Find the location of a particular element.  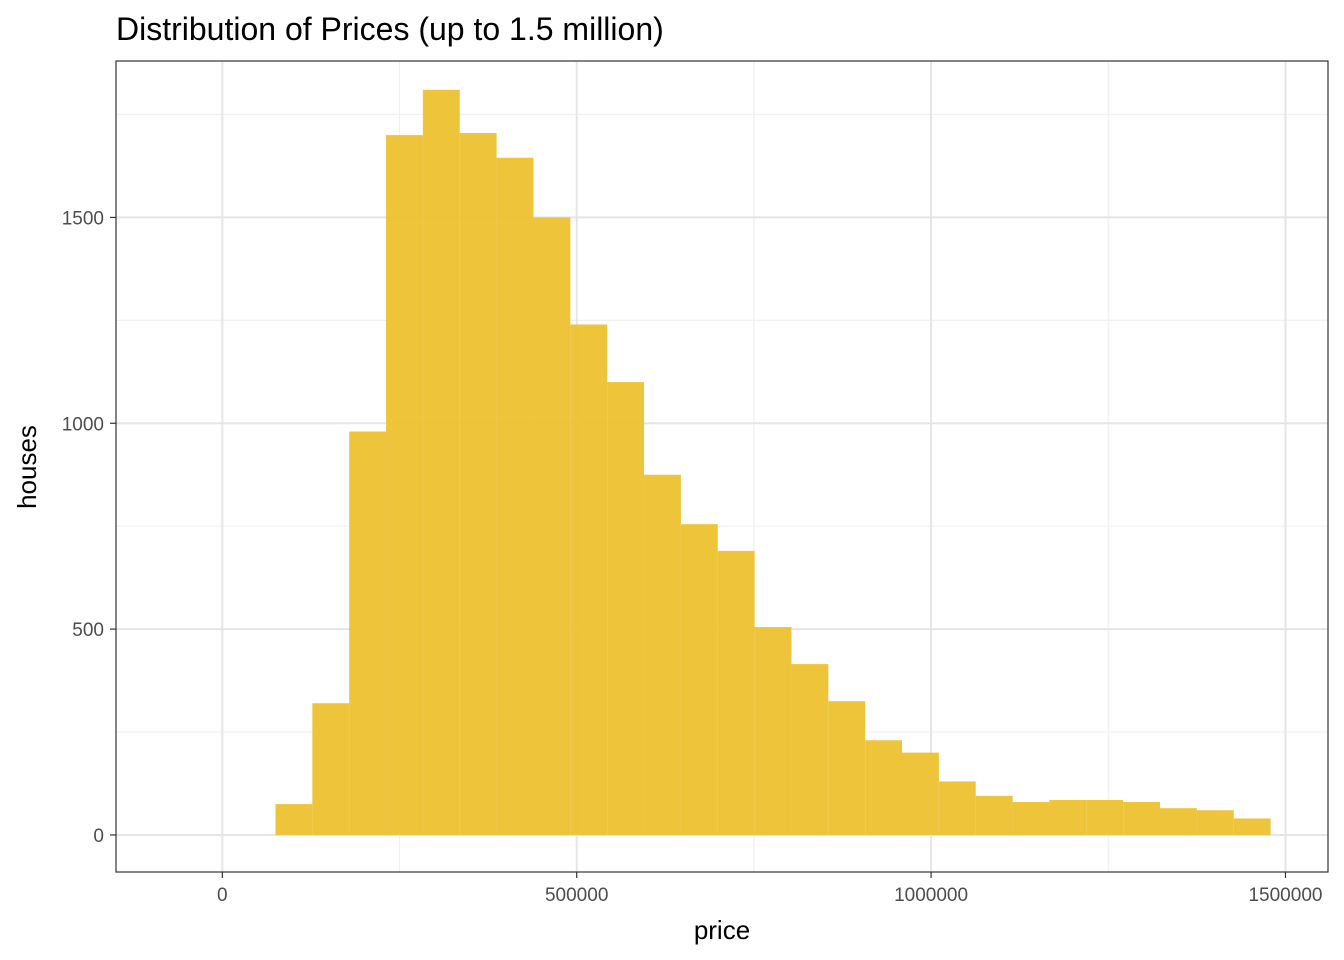

y-axis: 0 500 1000 1500 is located at coordinates (89, 527).